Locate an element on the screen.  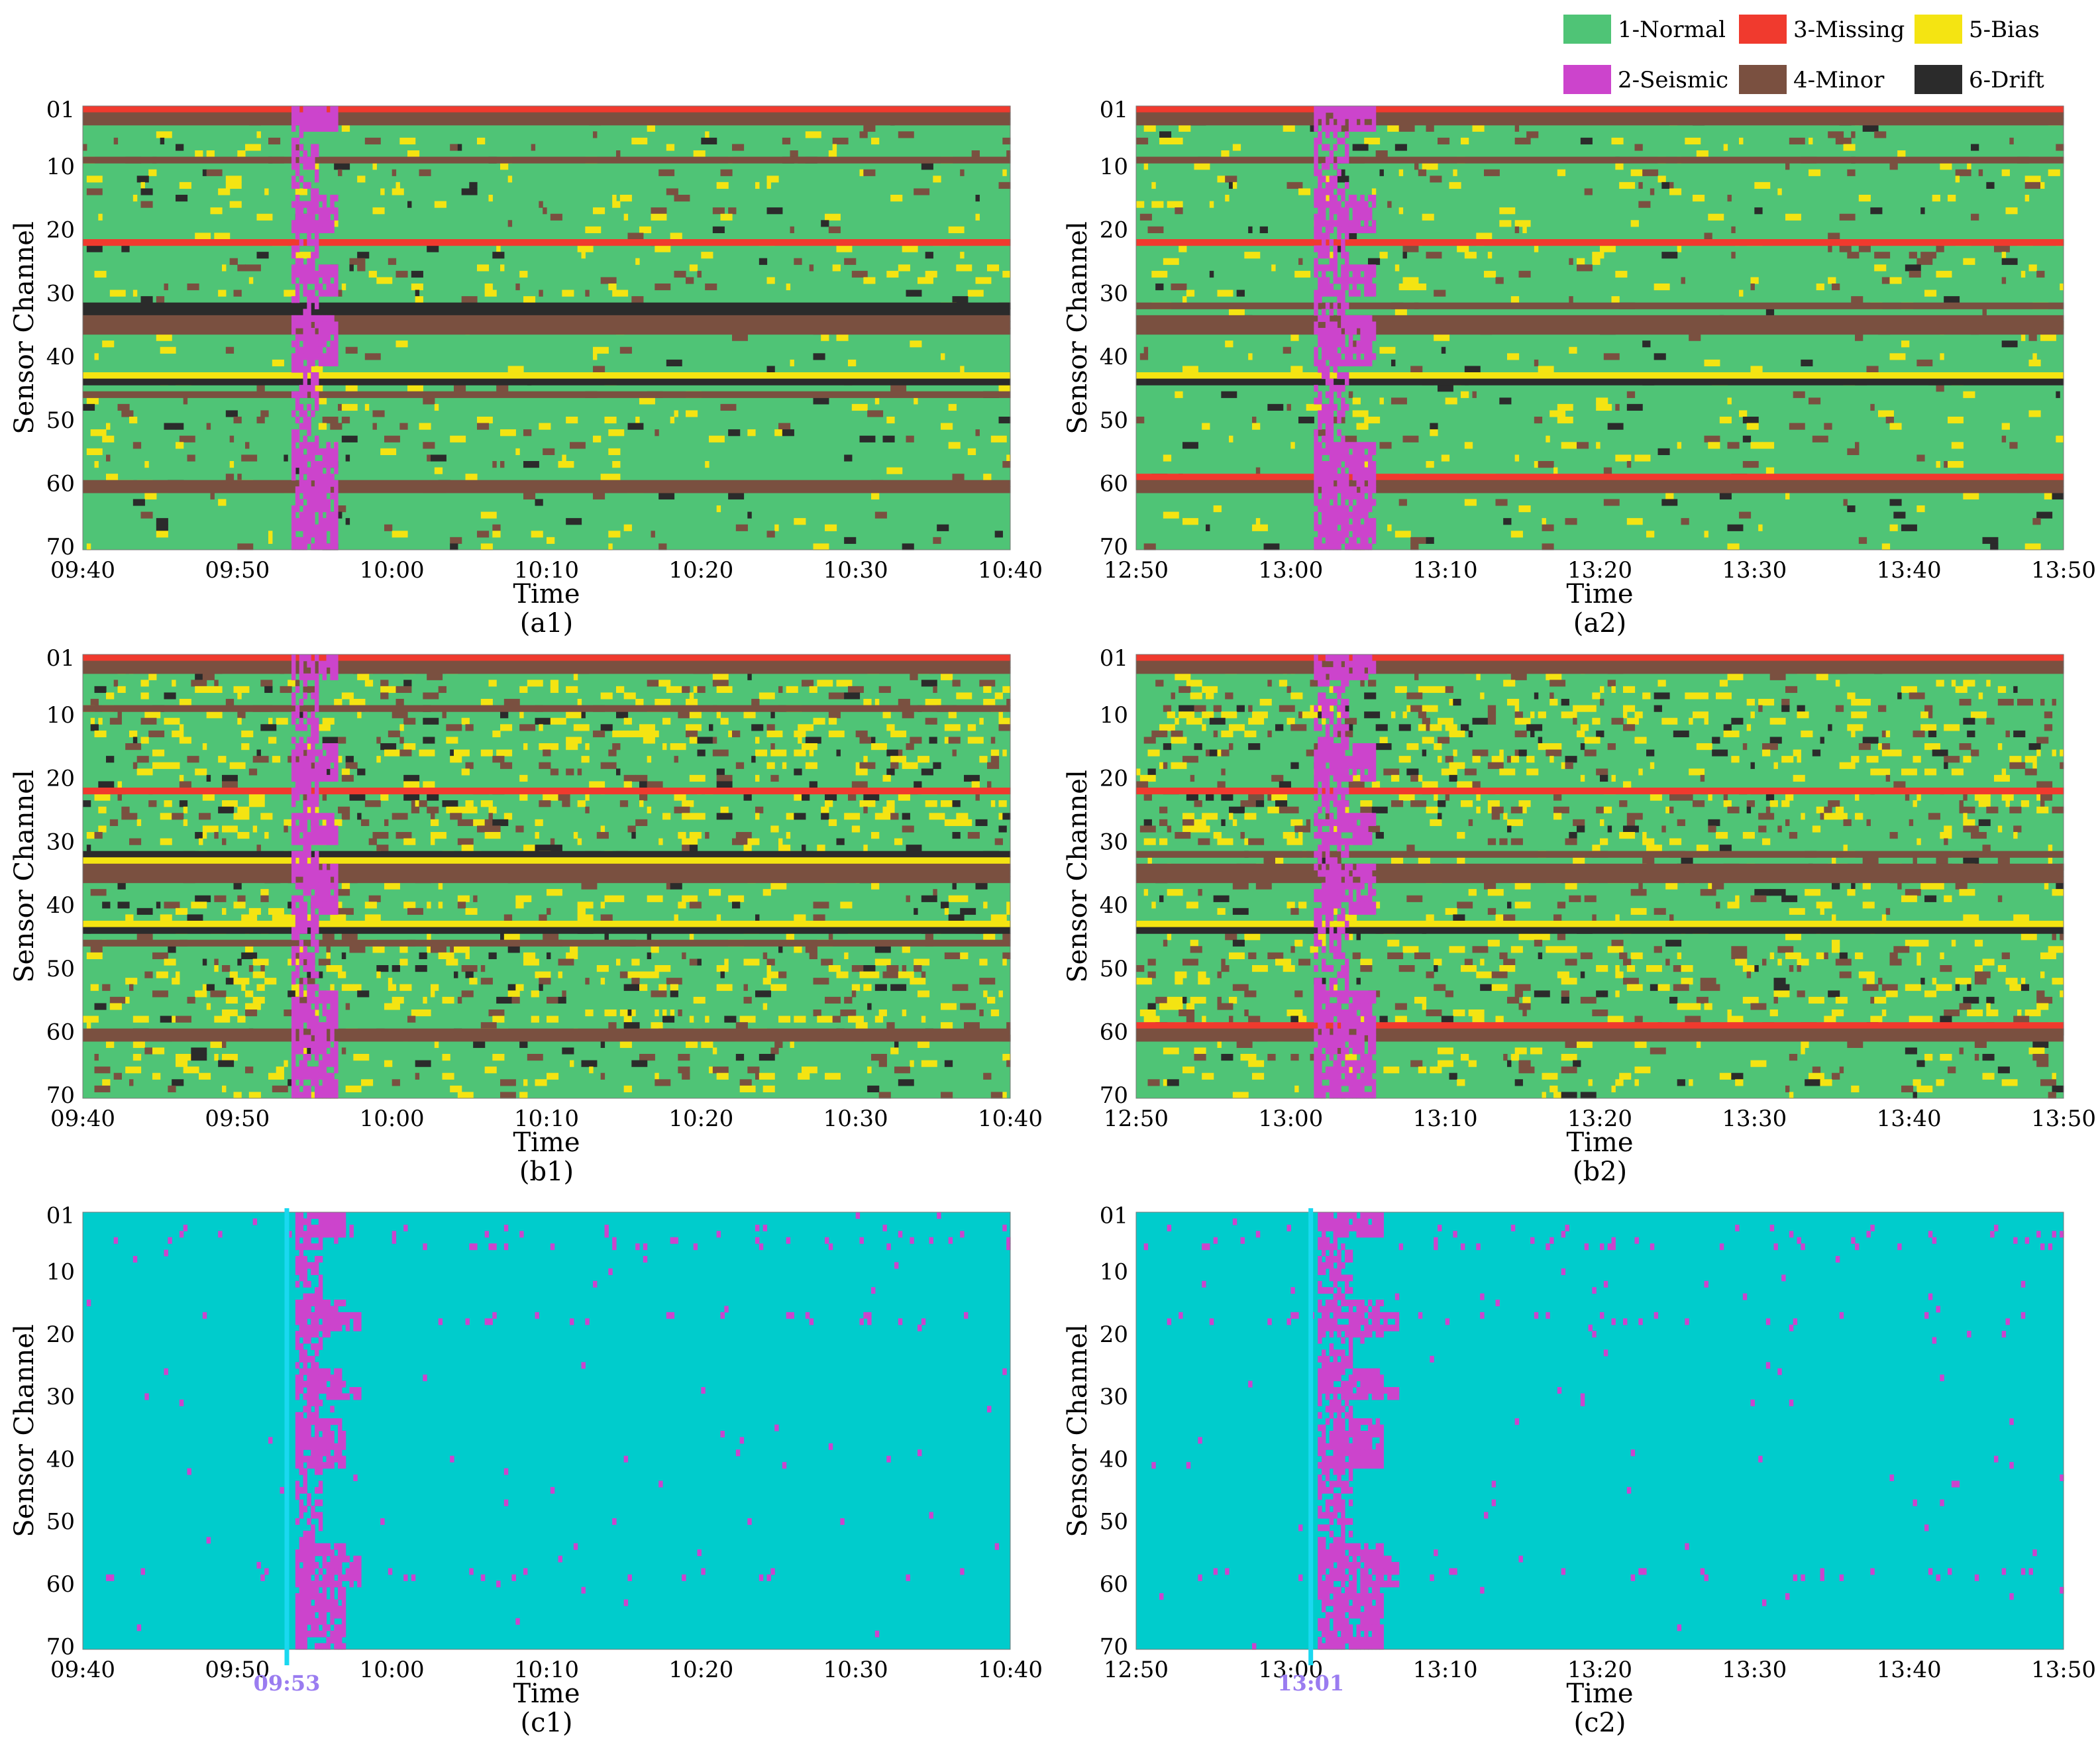
band-missing is located at coordinates (547, 243).